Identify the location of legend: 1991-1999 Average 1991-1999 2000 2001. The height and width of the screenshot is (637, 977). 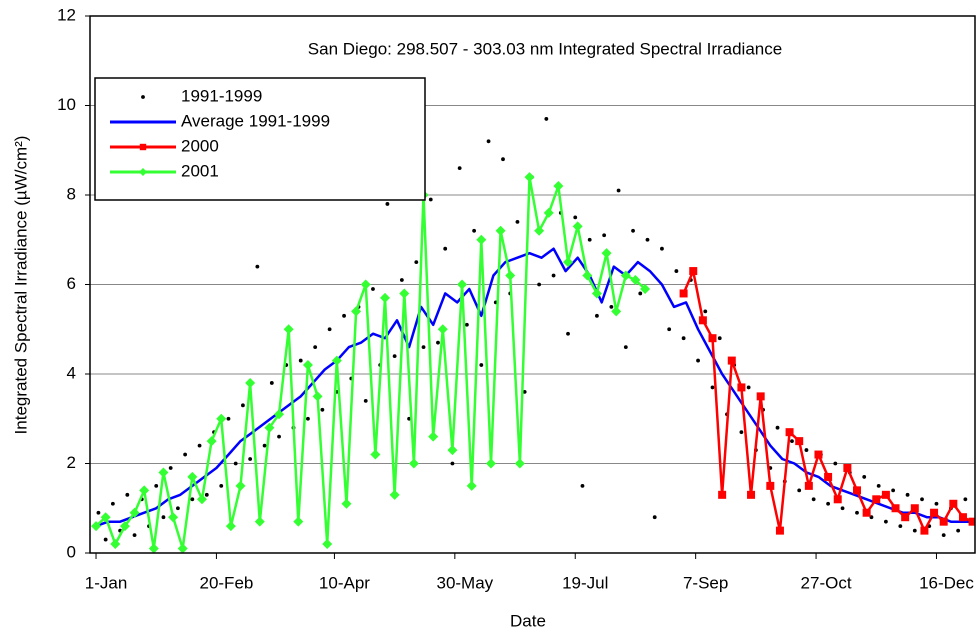
(260, 139).